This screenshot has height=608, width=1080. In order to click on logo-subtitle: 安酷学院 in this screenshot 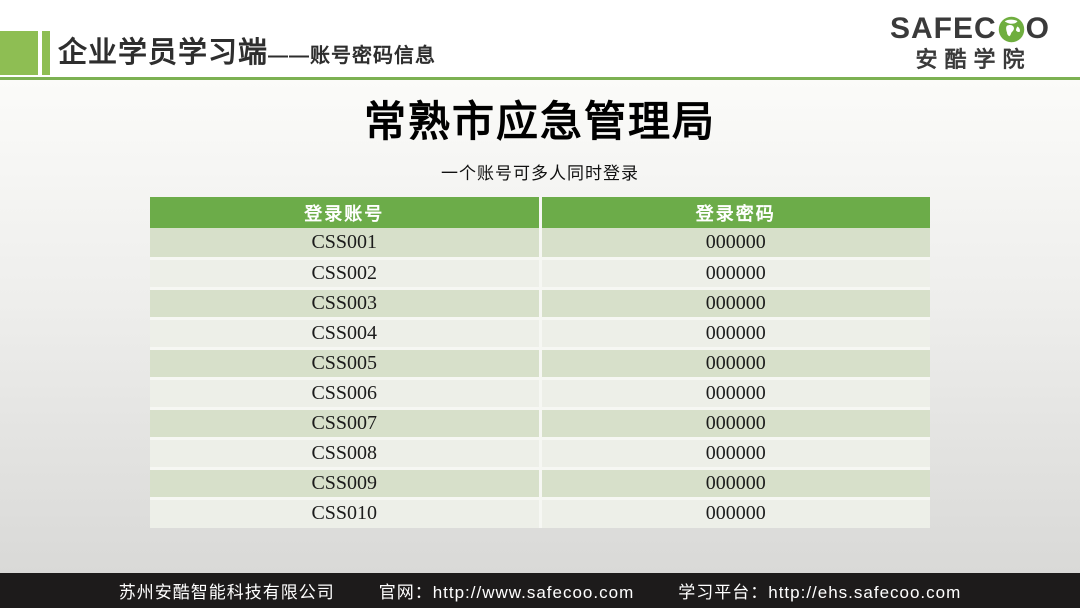, I will do `click(973, 59)`.